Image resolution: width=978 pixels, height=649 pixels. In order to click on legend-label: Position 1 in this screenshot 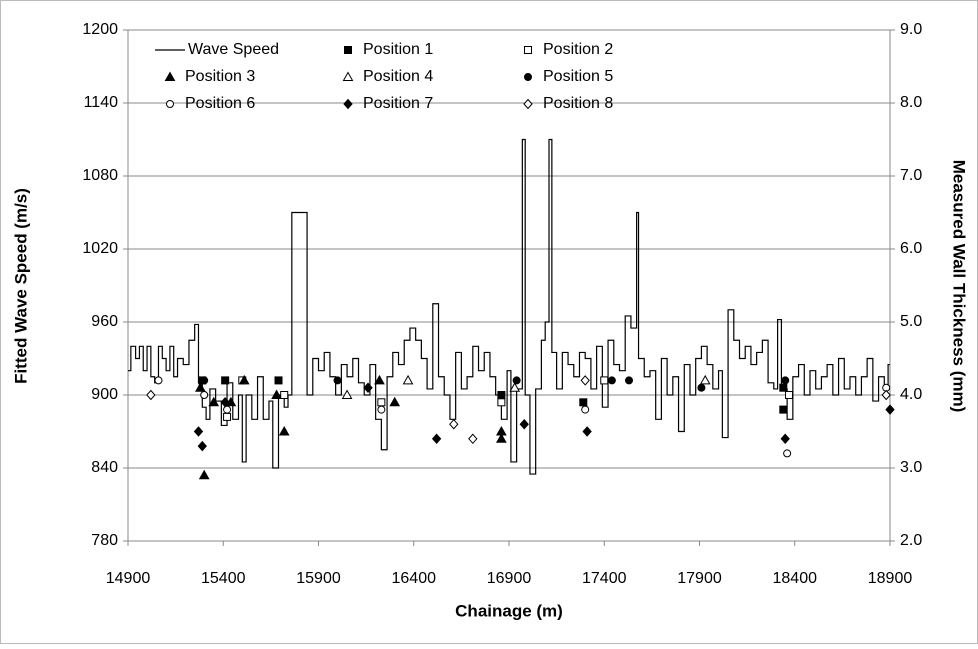, I will do `click(398, 49)`.